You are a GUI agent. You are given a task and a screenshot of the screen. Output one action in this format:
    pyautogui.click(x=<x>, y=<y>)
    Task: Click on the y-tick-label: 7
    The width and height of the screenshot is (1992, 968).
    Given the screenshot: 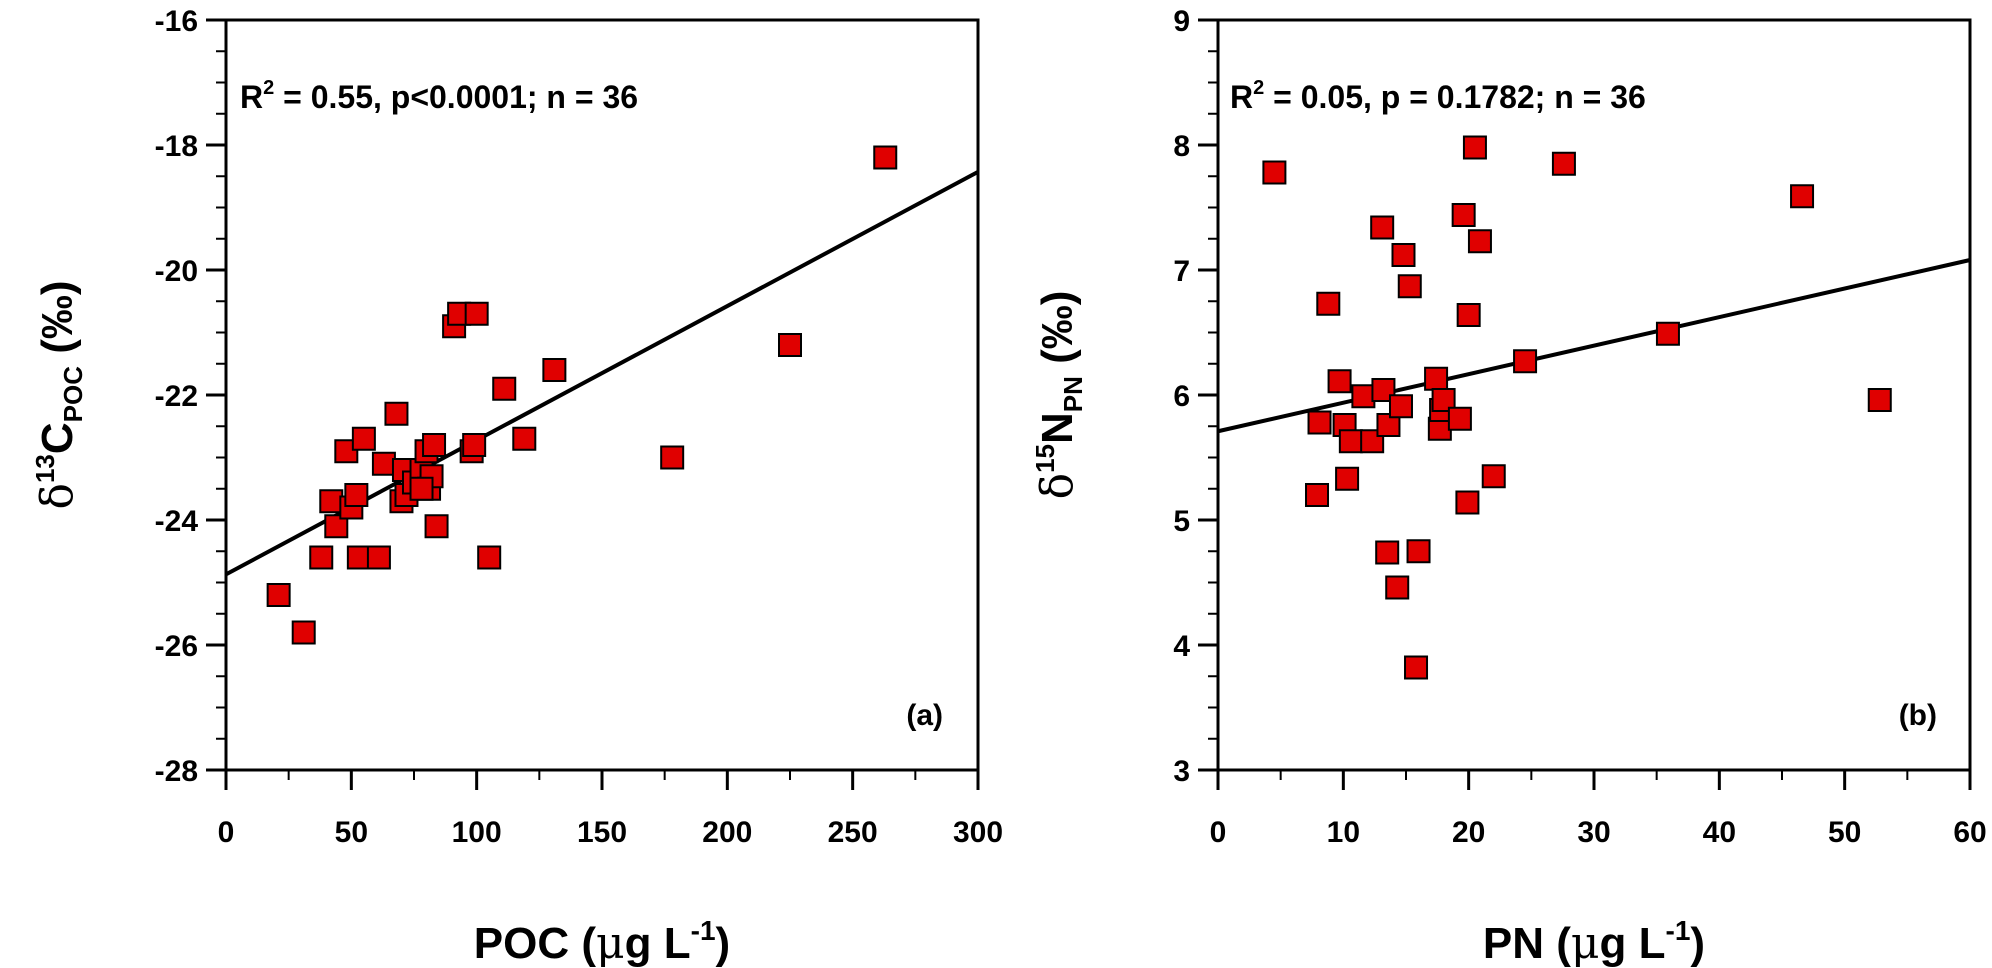 What is the action you would take?
    pyautogui.click(x=1181, y=271)
    